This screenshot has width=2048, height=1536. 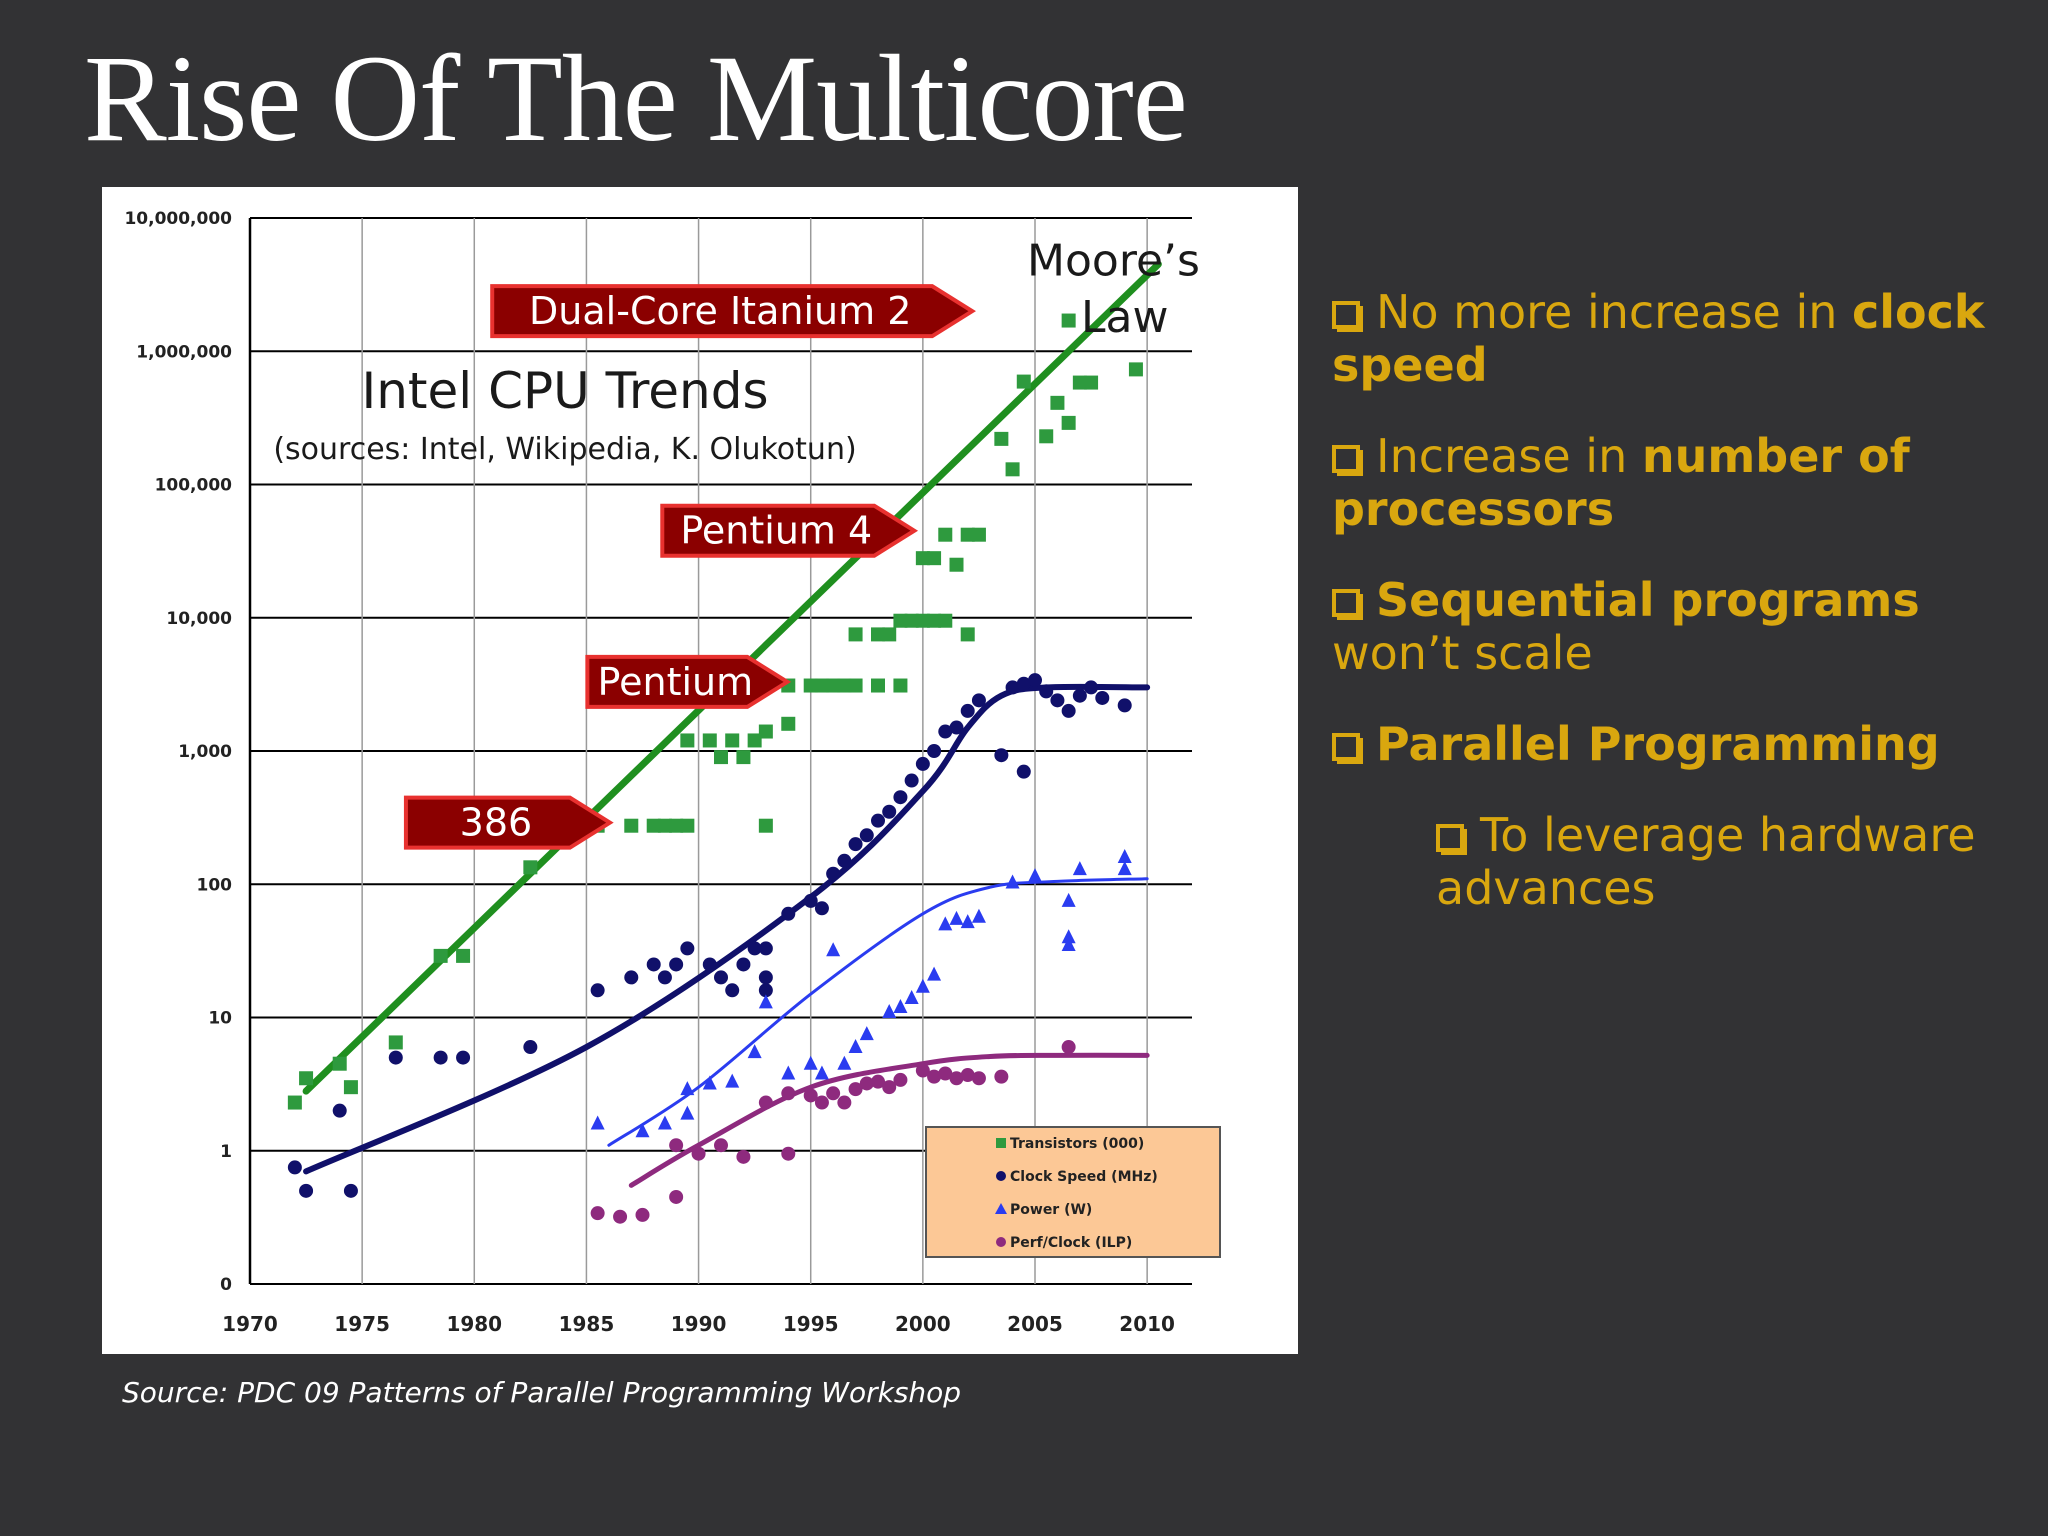 What do you see at coordinates (676, 682) in the screenshot?
I see `callout-label: Pentium` at bounding box center [676, 682].